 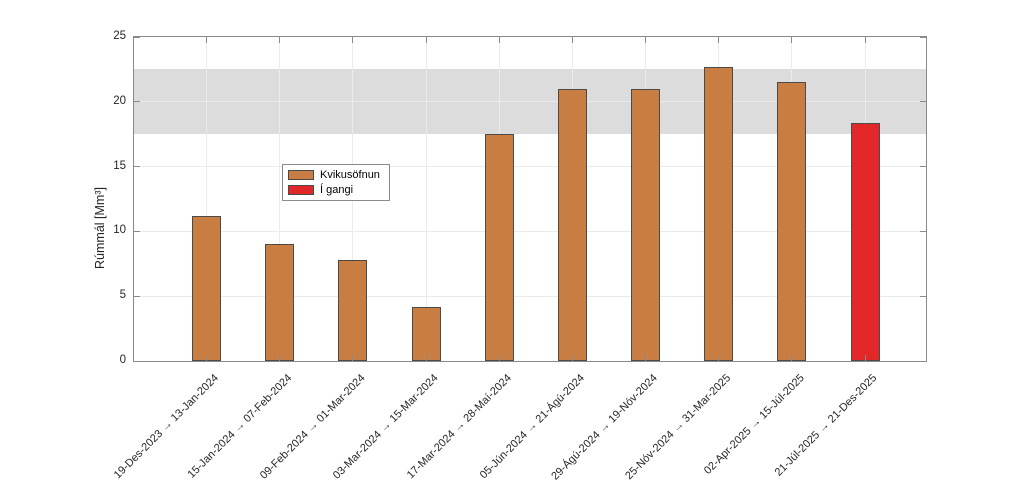 What do you see at coordinates (678, 427) in the screenshot?
I see `x-tick-label: 25-Nóv-2024 → 31-Mar-2025` at bounding box center [678, 427].